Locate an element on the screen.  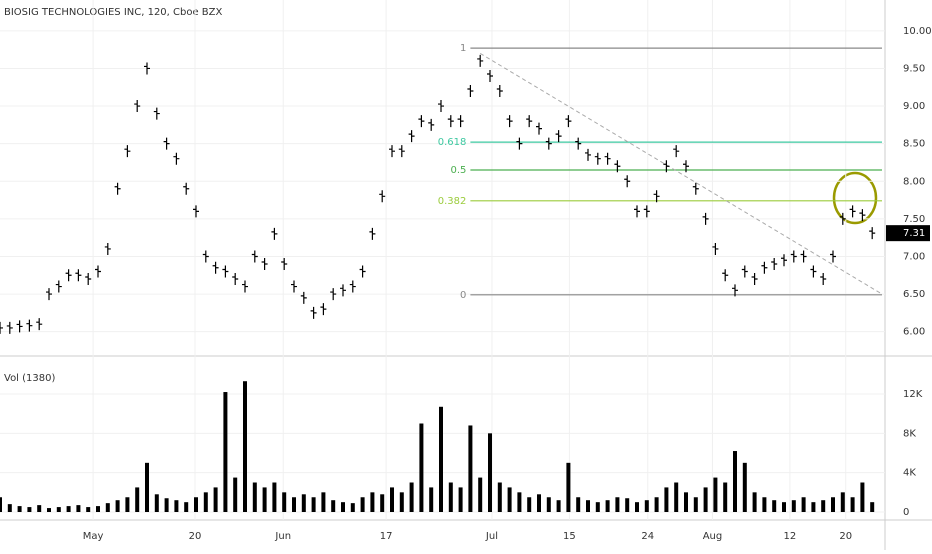
x-tick-label: 12 is located at coordinates (790, 536).